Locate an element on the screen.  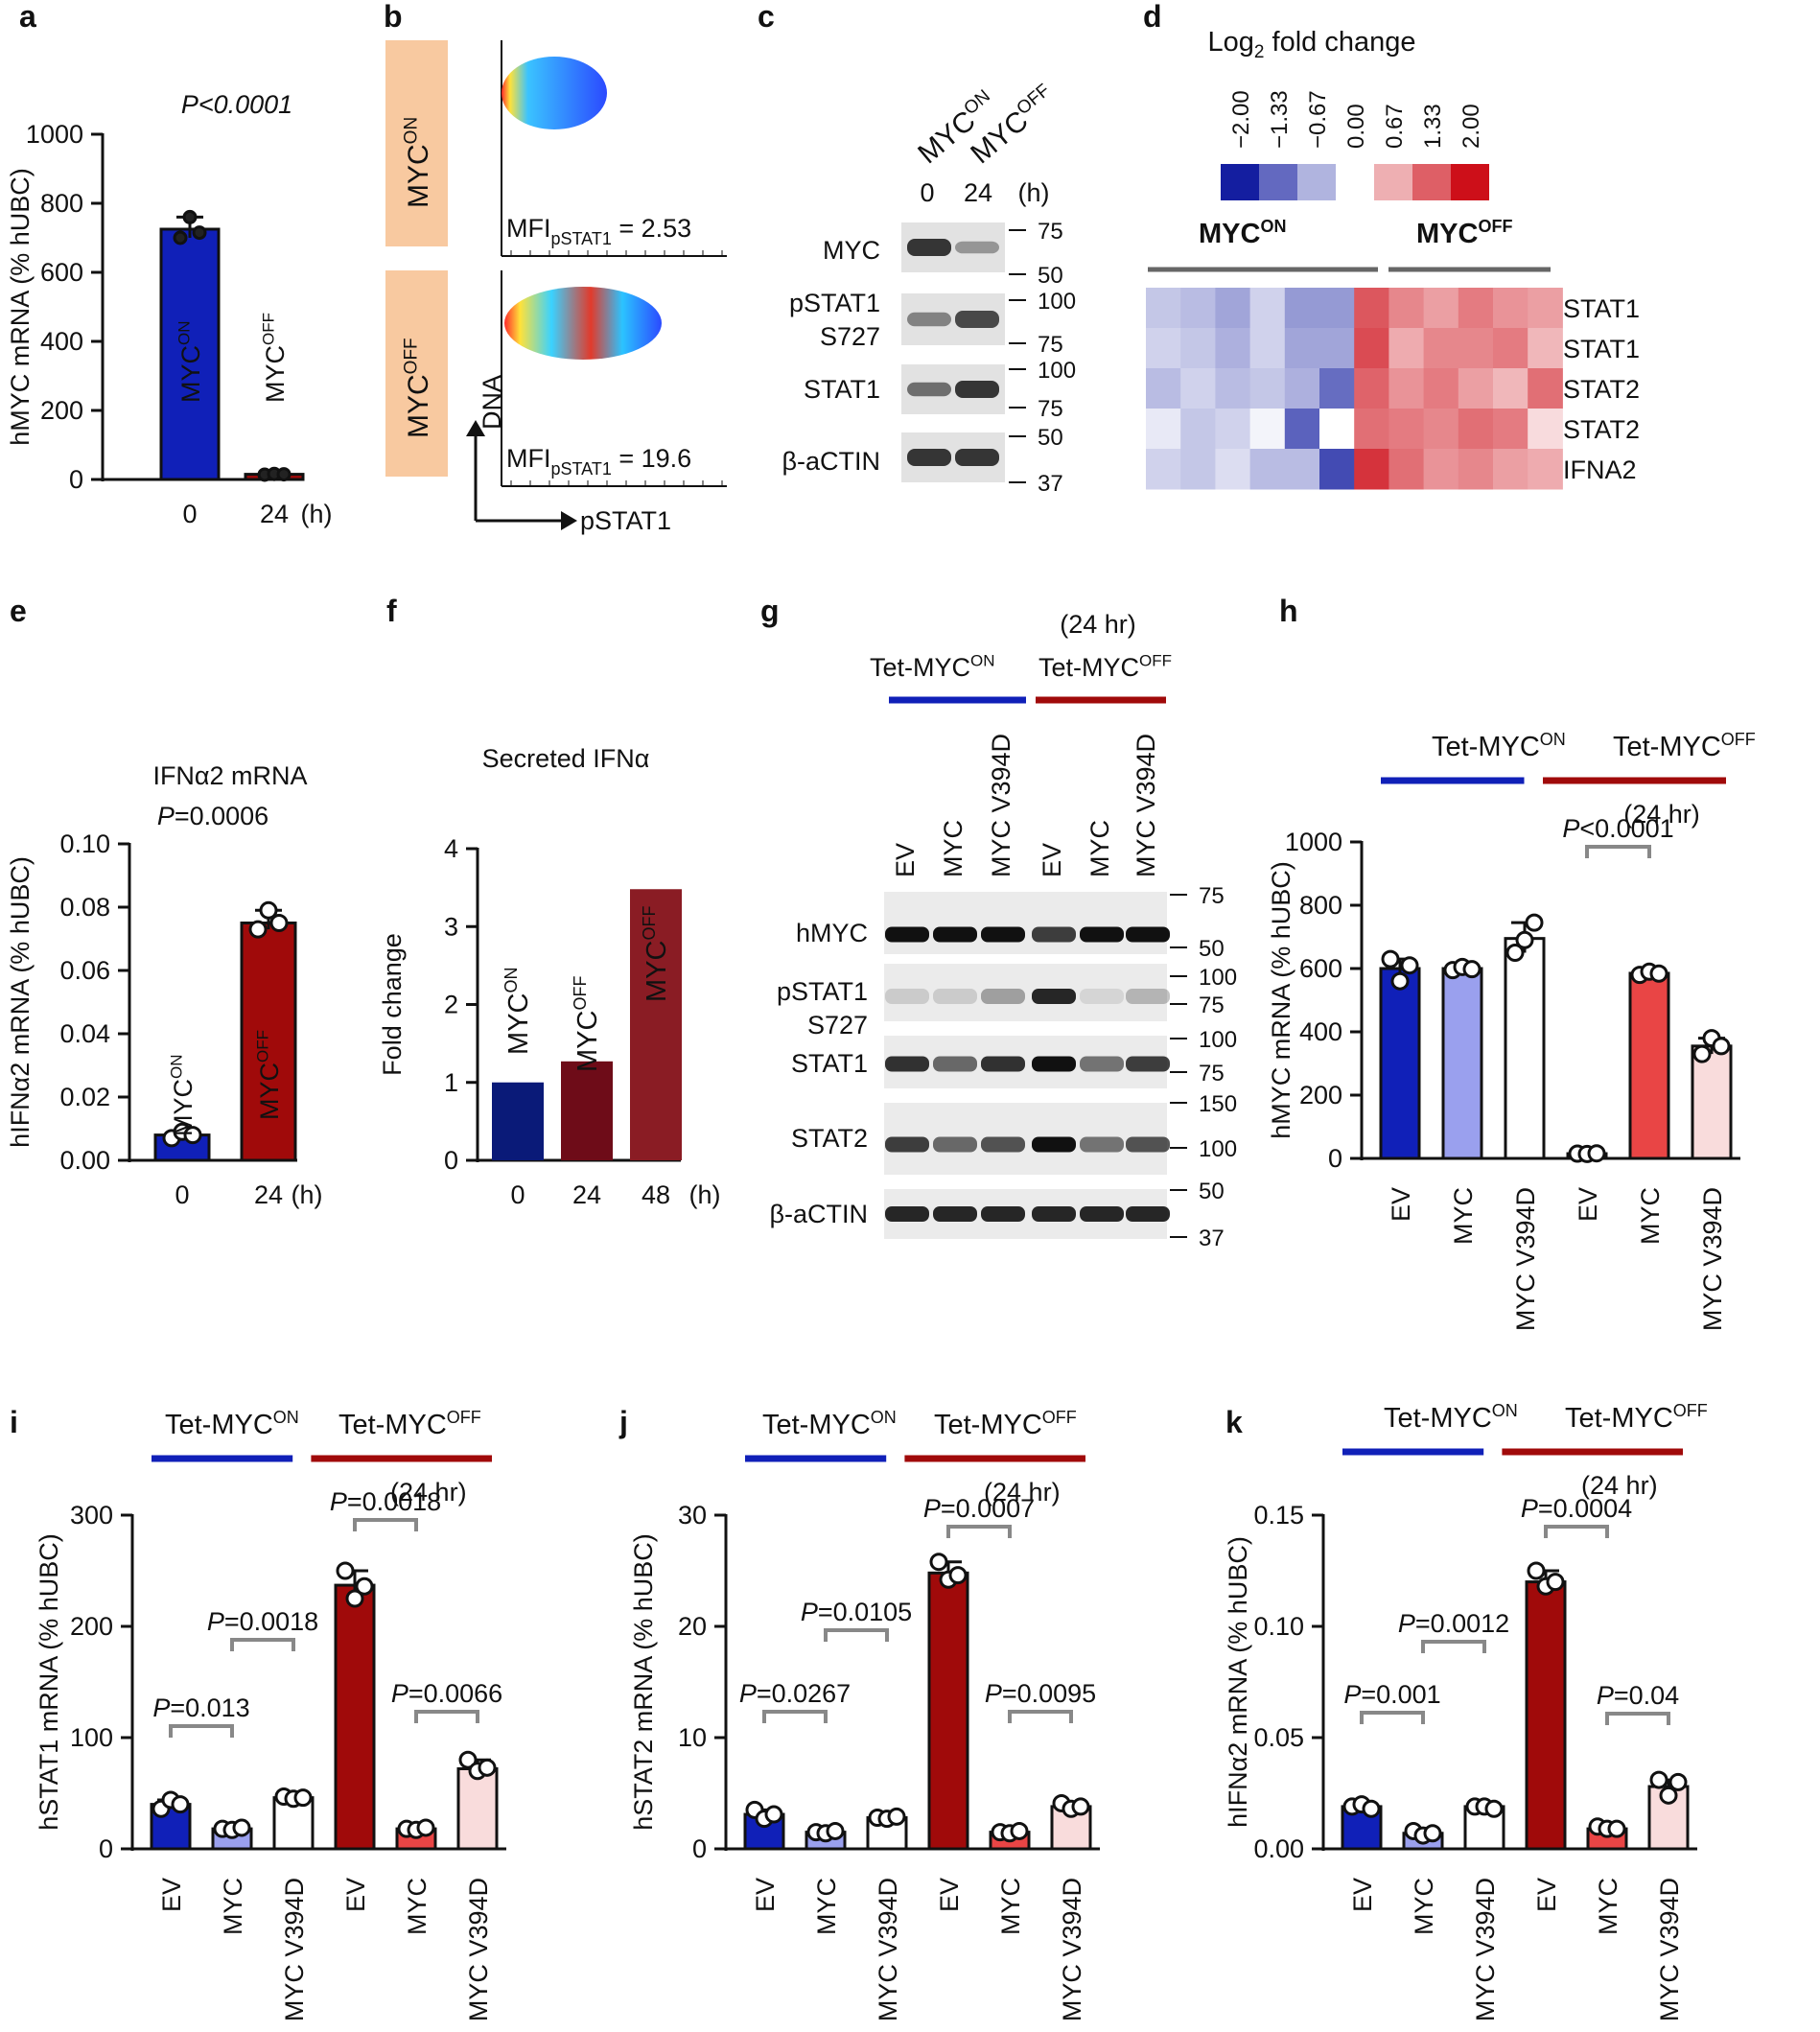
y-tick-label: 600 is located at coordinates (1320, 969).